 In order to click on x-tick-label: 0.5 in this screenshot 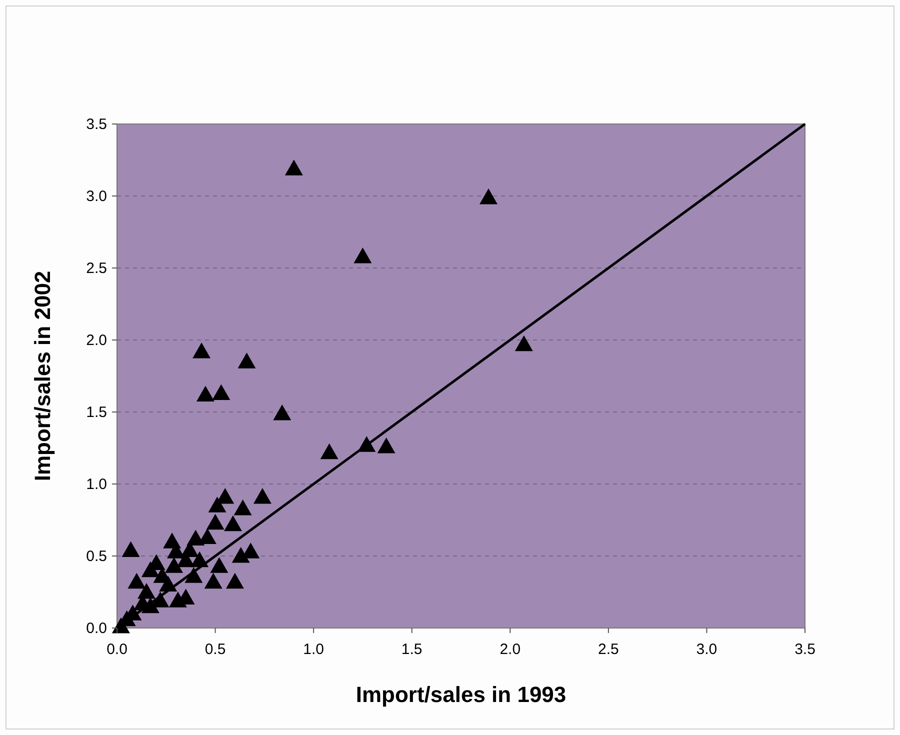, I will do `click(215, 649)`.